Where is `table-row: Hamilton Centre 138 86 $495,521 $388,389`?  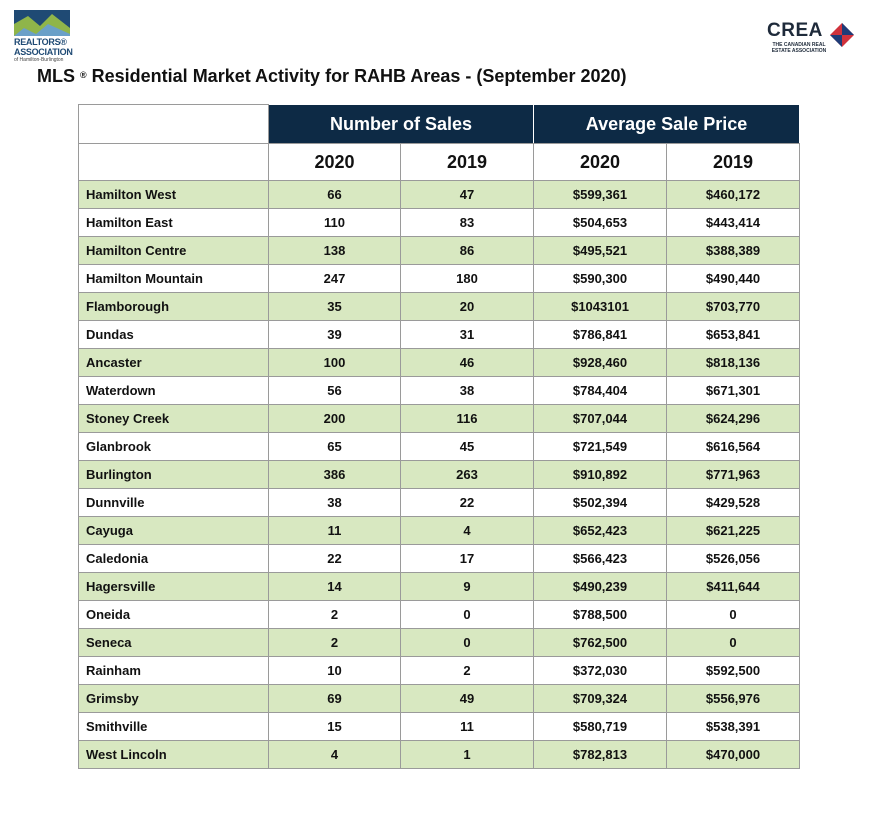
table-row: Hamilton Centre 138 86 $495,521 $388,389 is located at coordinates (439, 250).